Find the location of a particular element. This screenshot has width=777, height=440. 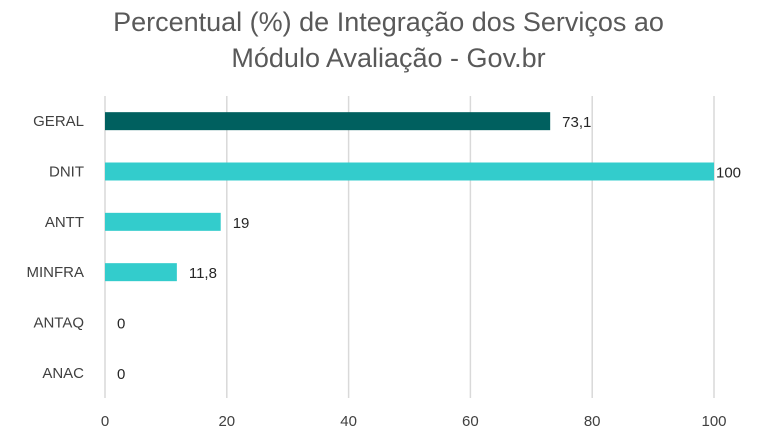

data-label-dnit: 100 is located at coordinates (728, 173).